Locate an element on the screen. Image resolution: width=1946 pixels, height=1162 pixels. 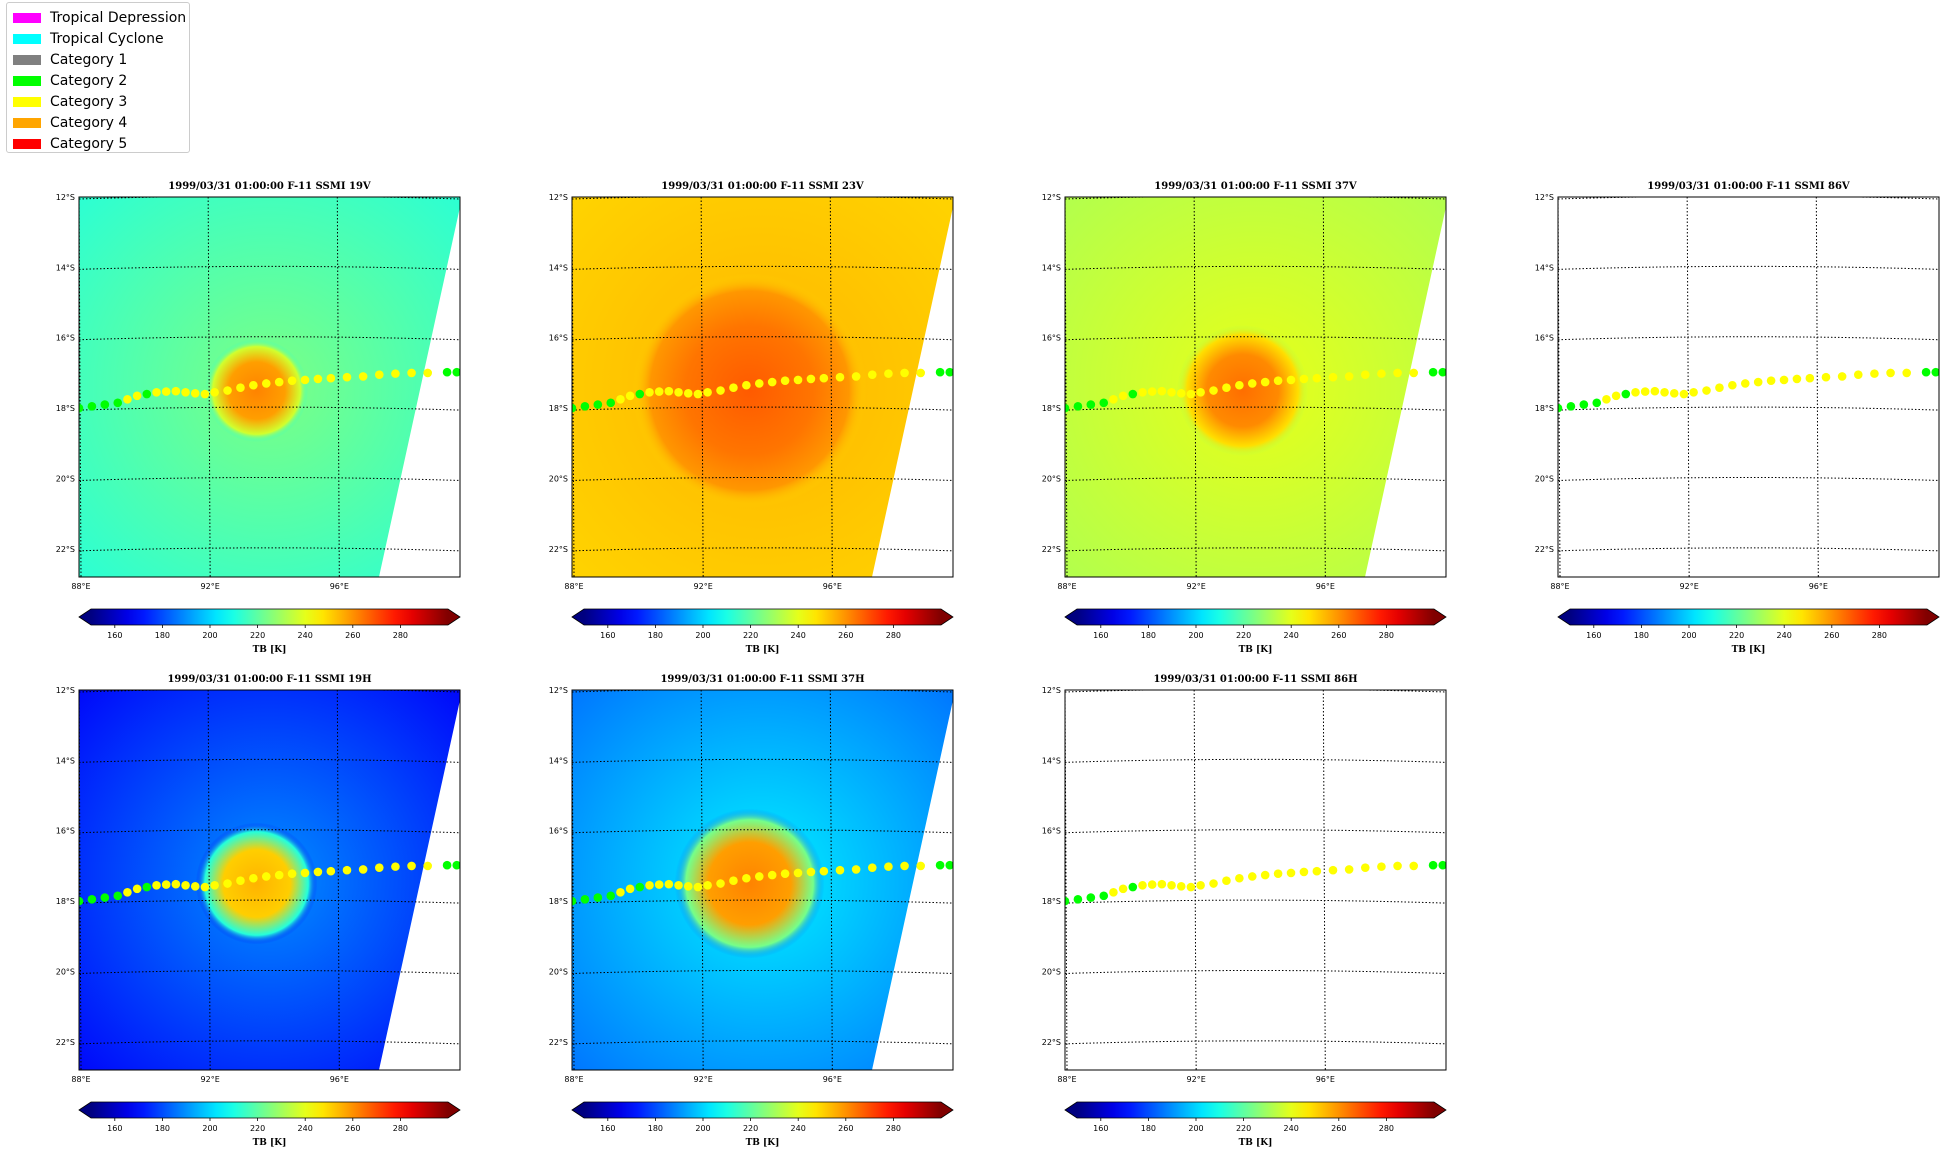
colorbar-outline is located at coordinates (269, 1110).